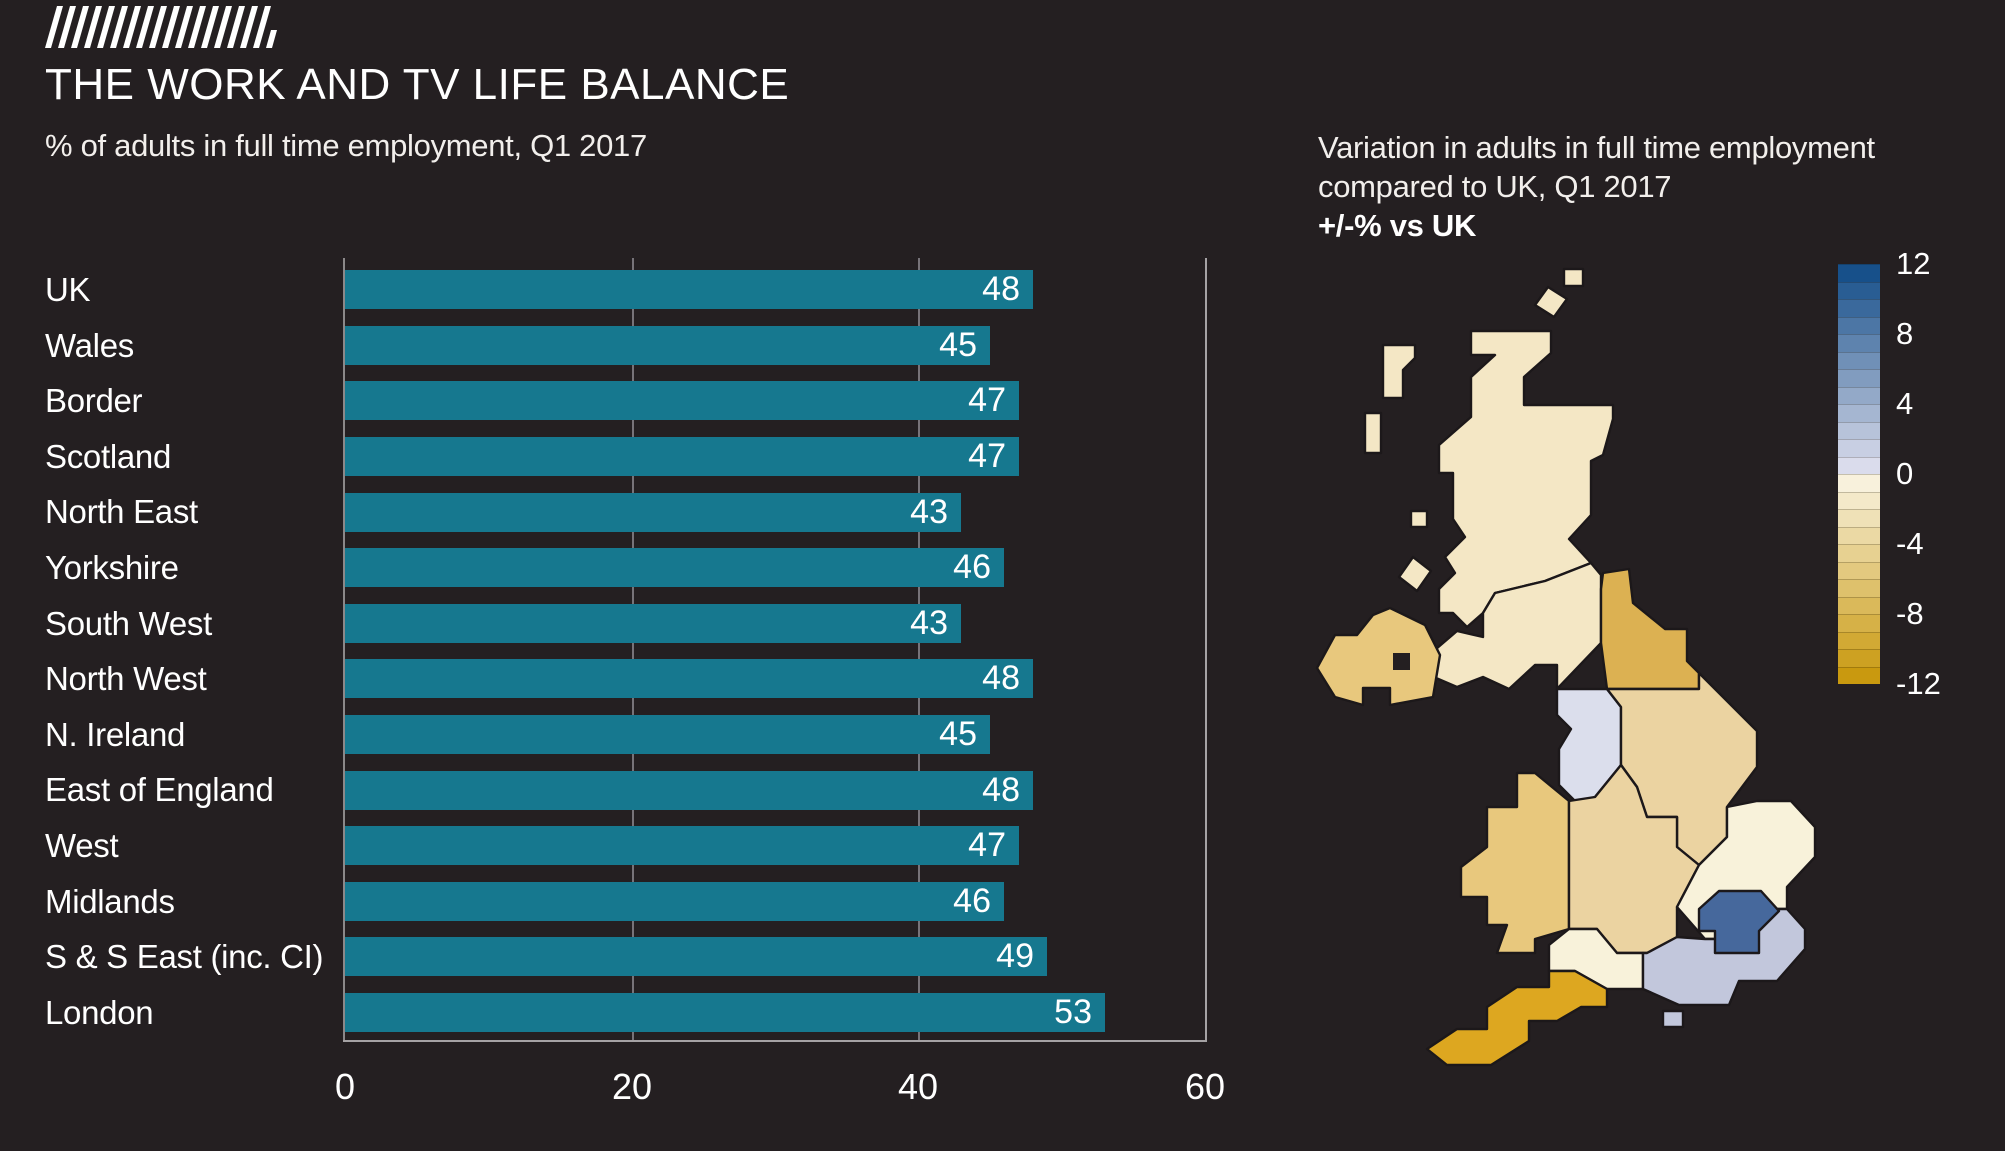  I want to click on bar-row: N. Ireland 45, so click(605, 735).